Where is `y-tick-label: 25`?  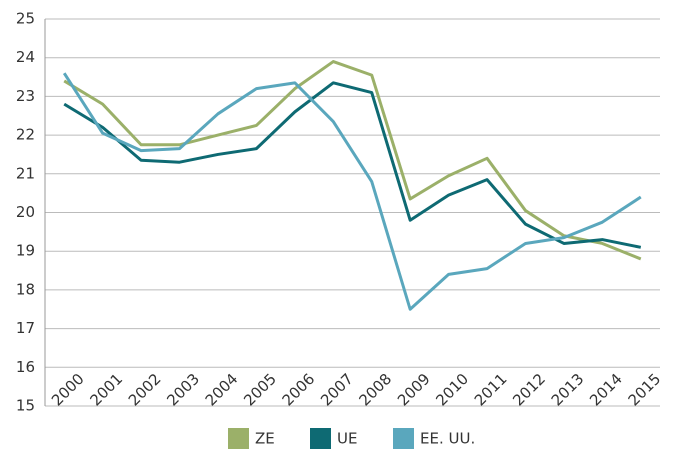
y-tick-label: 25 is located at coordinates (25, 19).